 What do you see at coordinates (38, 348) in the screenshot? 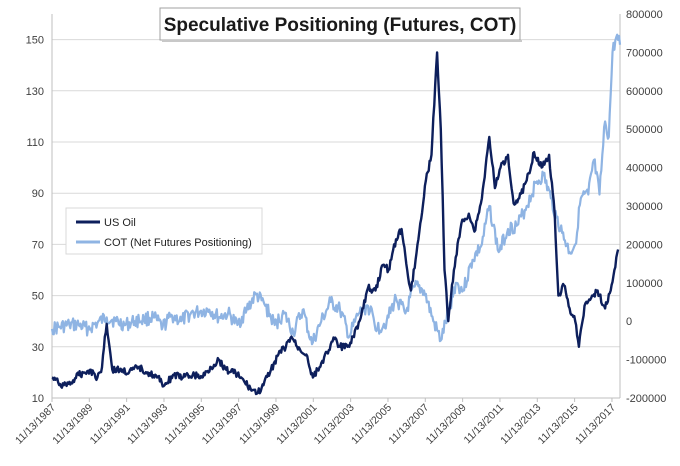
I see `y-left-tick-label: 30` at bounding box center [38, 348].